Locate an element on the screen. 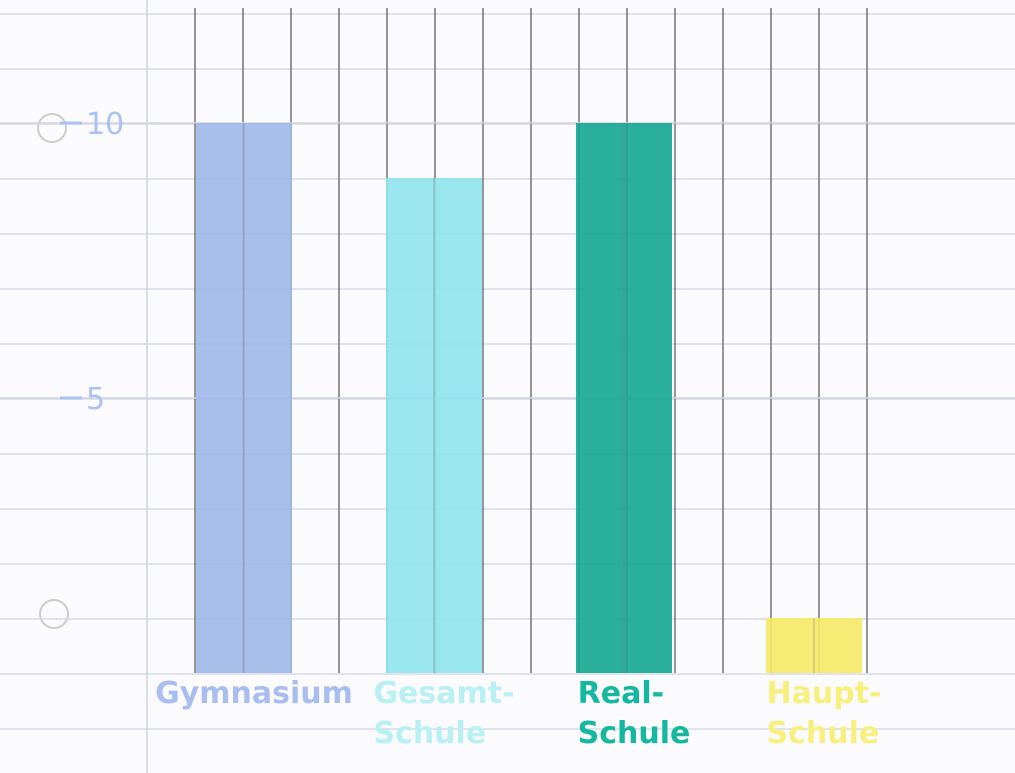 Image resolution: width=1015 pixels, height=773 pixels. y-tick-label: 5 is located at coordinates (95, 399).